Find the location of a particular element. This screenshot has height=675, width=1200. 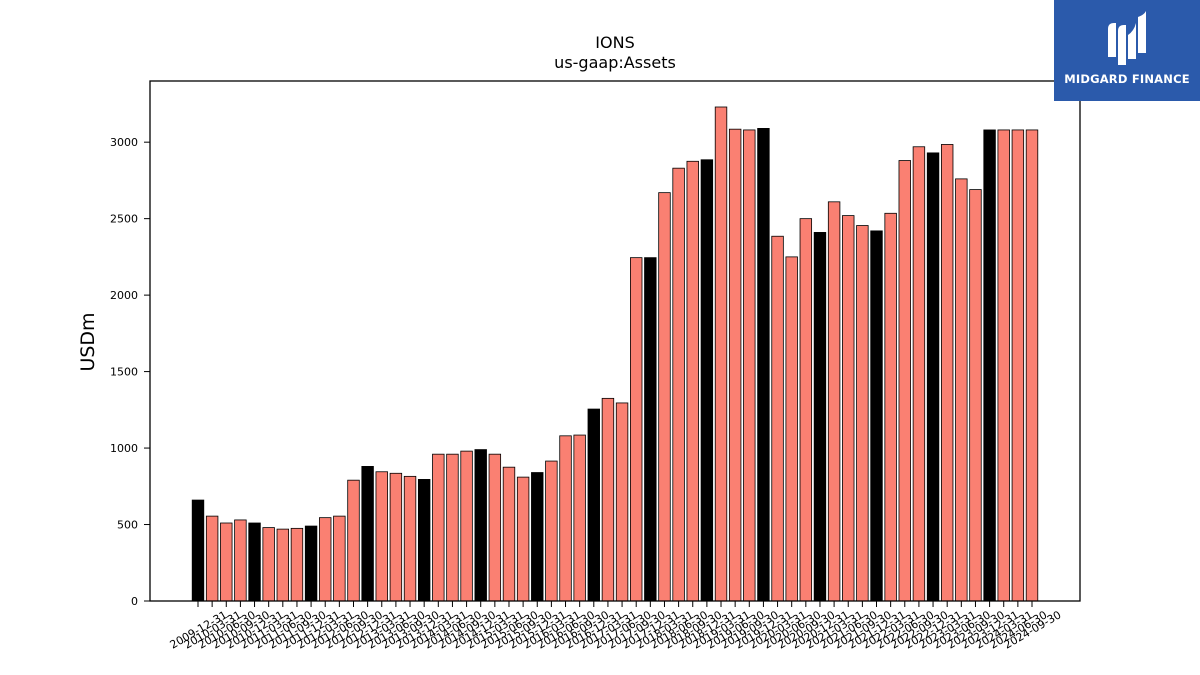

y-tick-label: 1000 is located at coordinates (124, 448).